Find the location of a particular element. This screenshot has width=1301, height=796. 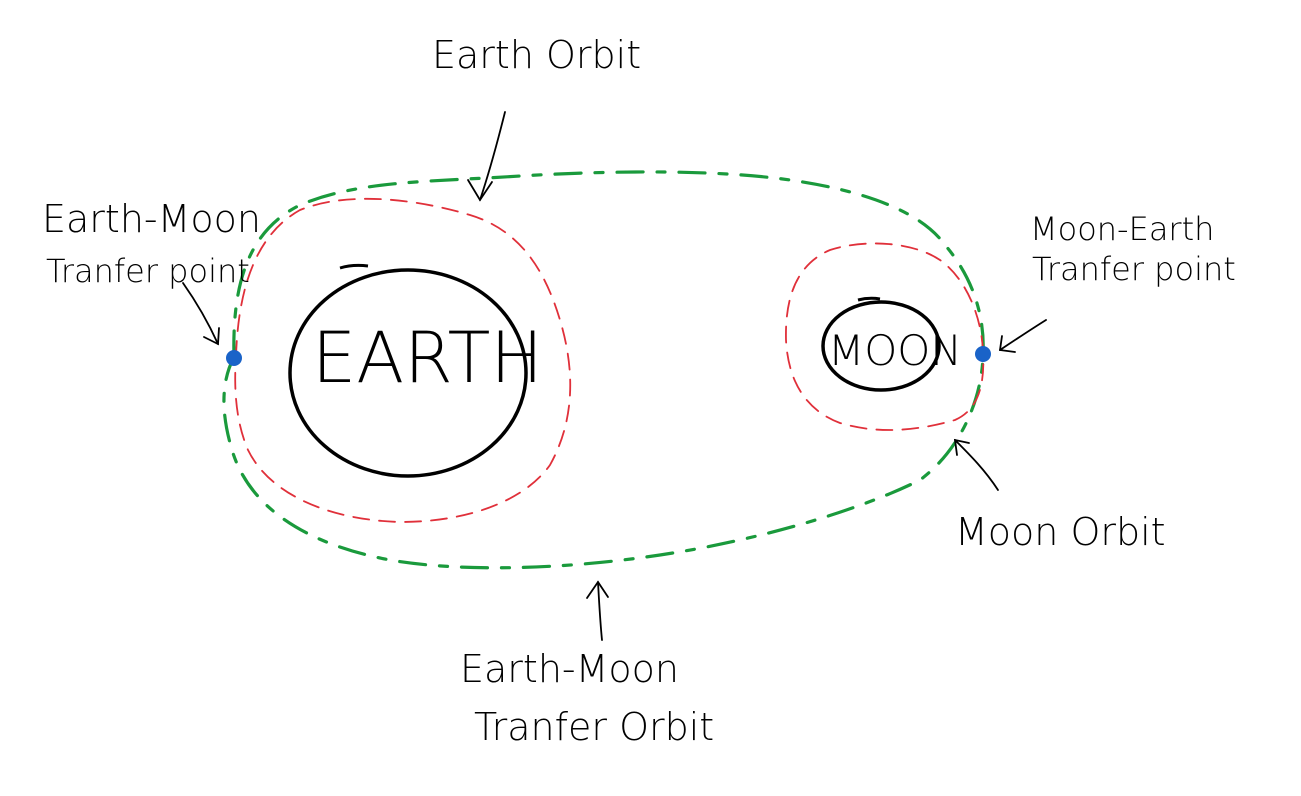

earth-orbit-arrow is located at coordinates (486, 156).